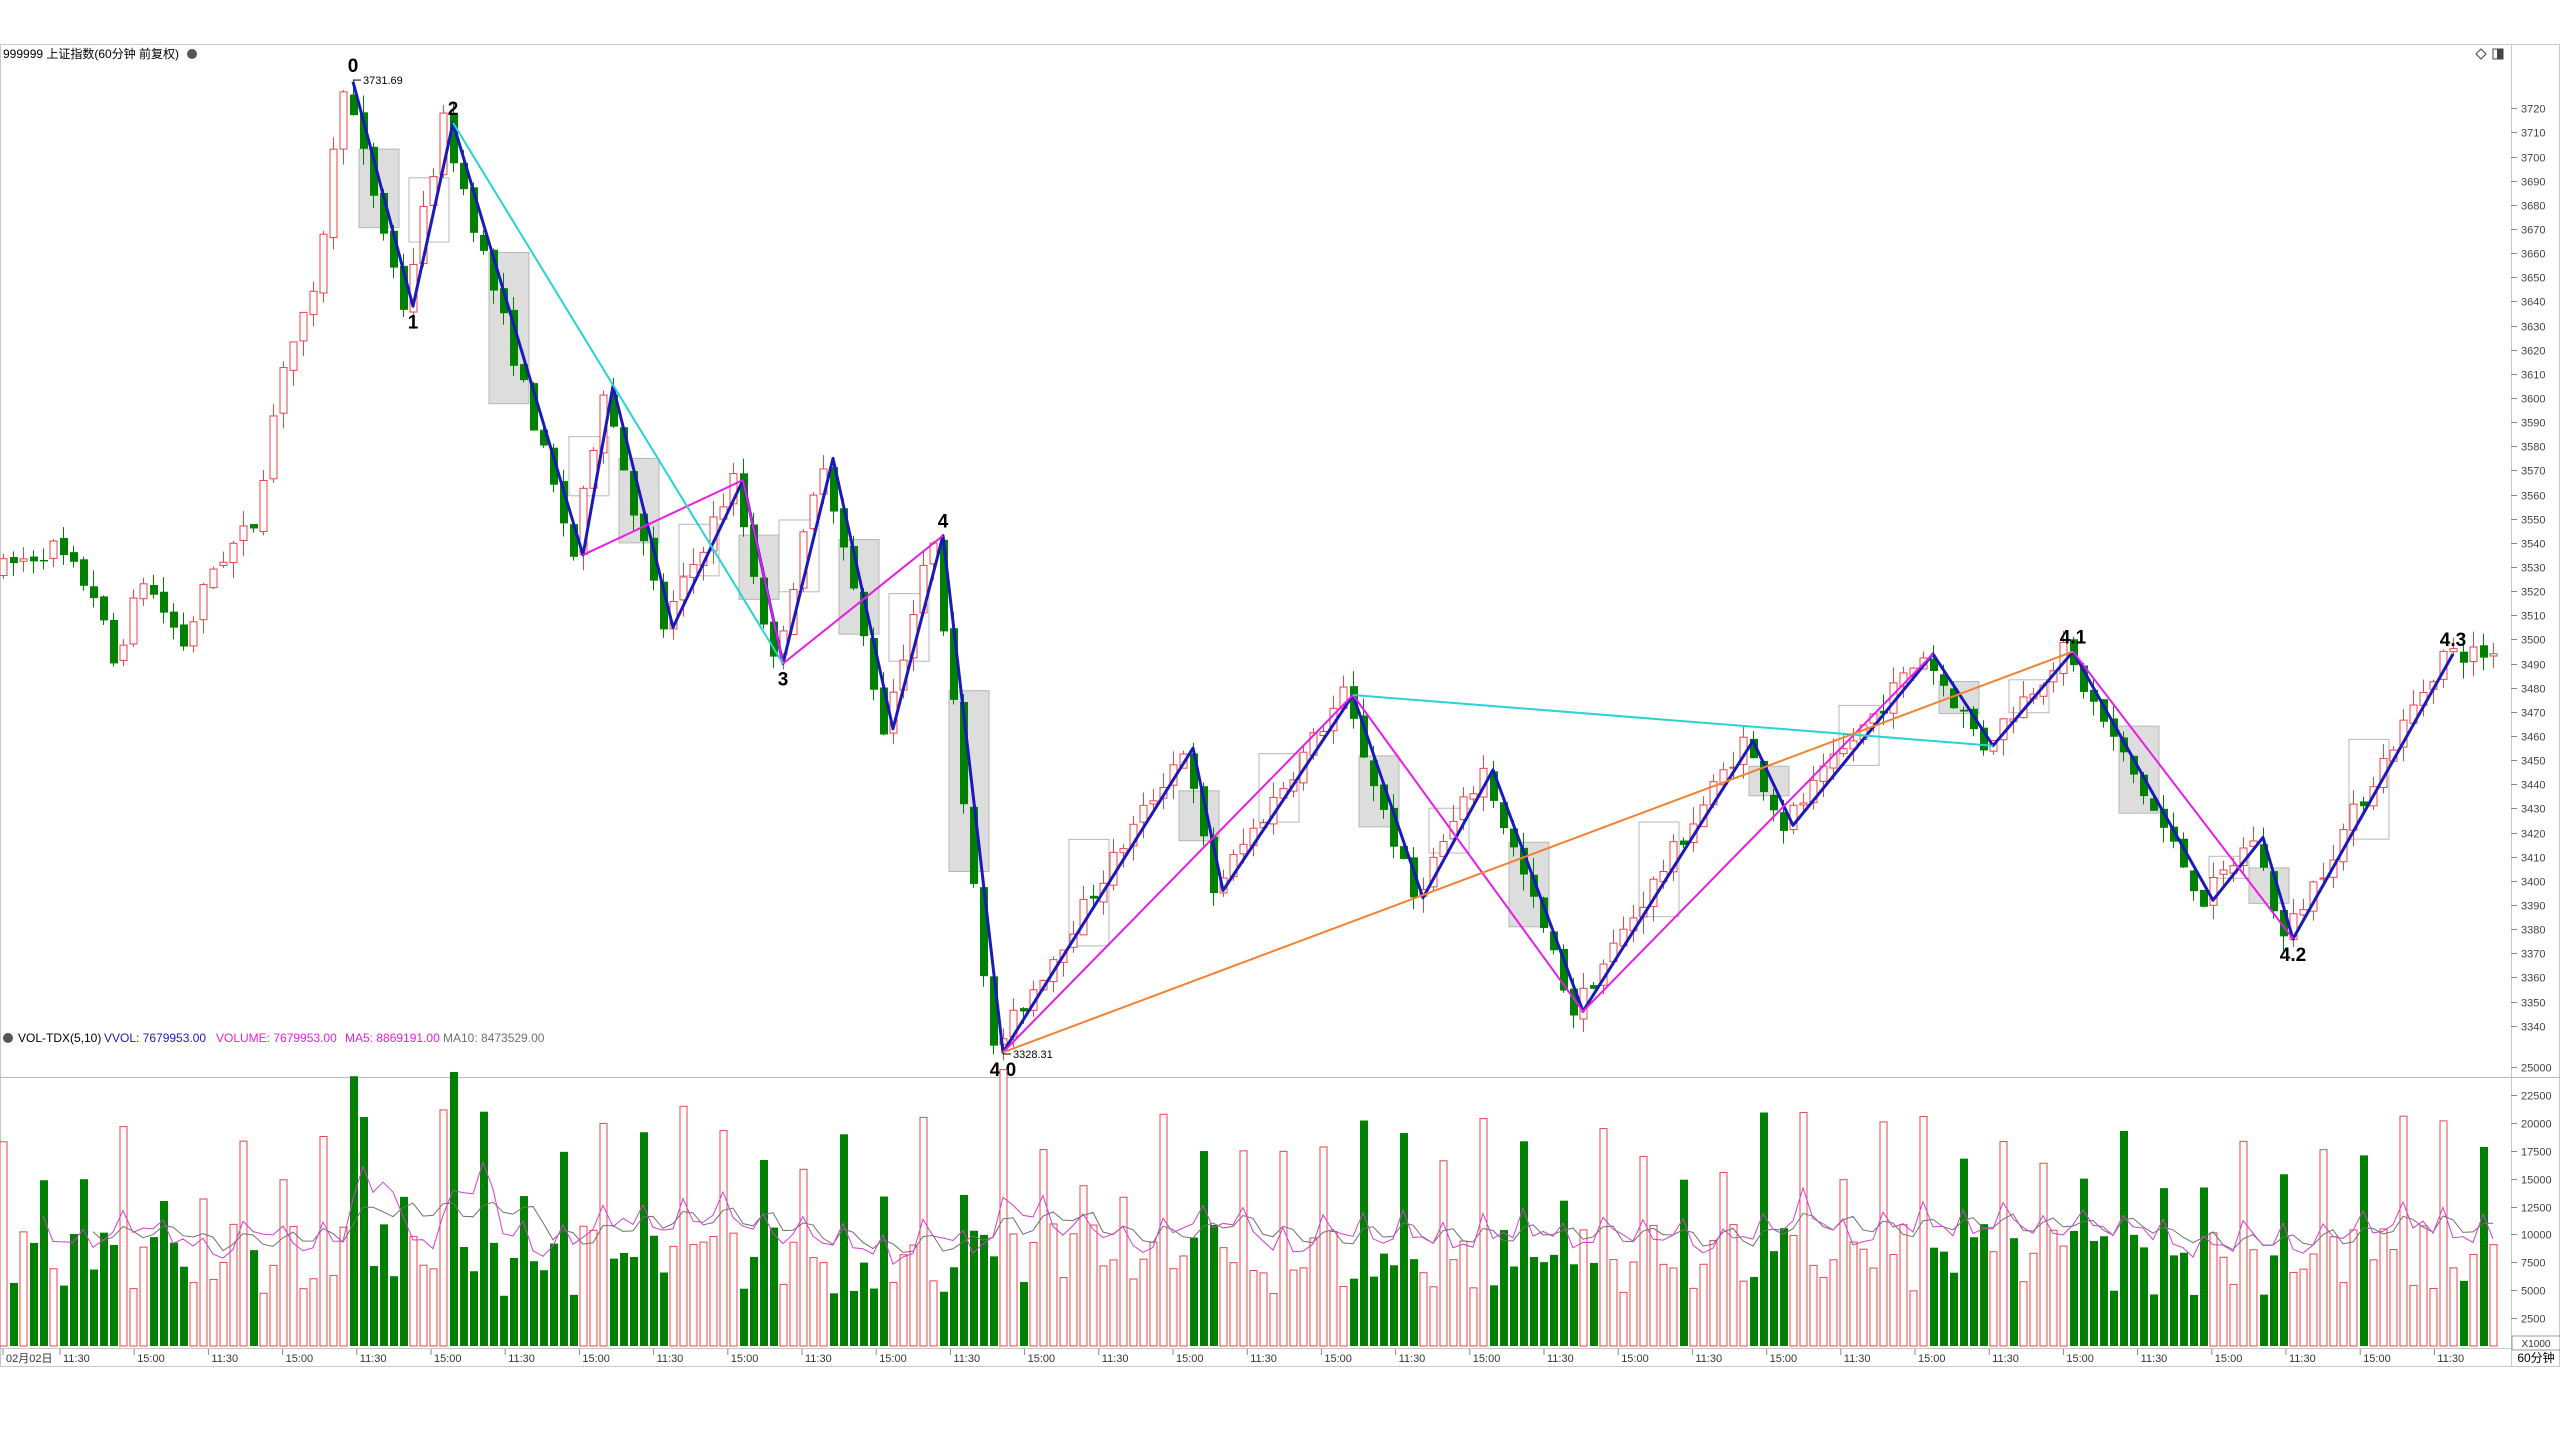 This screenshot has width=2560, height=1440. What do you see at coordinates (2536, 1181) in the screenshot?
I see `volume-tick-label: 15000` at bounding box center [2536, 1181].